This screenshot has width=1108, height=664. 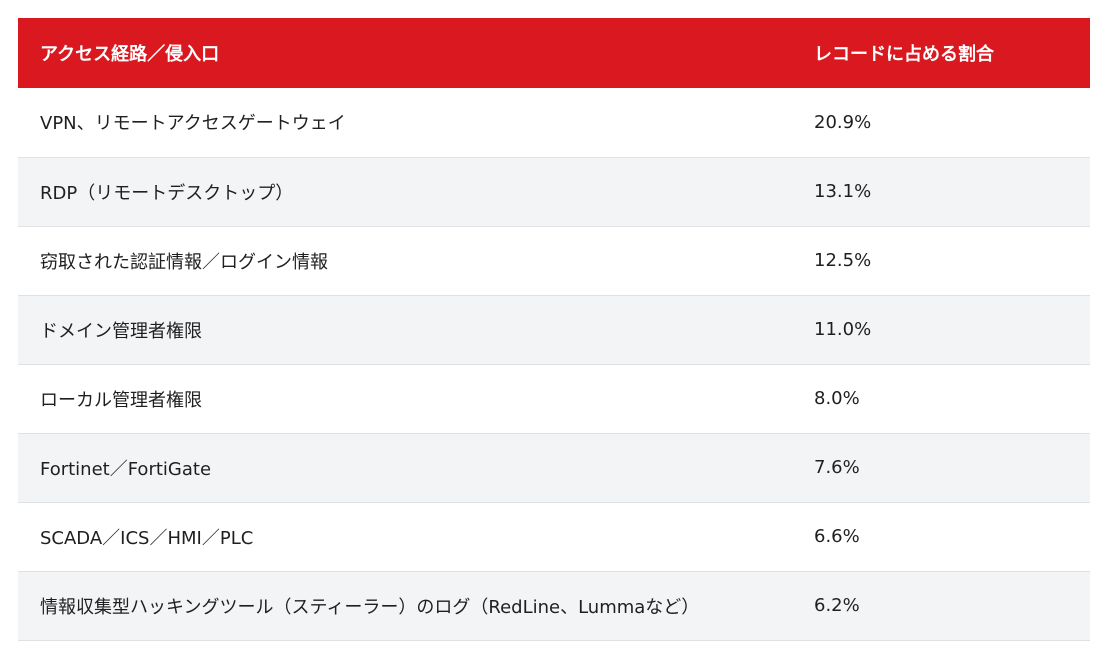 I want to click on row-value: 20.9%, so click(x=843, y=122).